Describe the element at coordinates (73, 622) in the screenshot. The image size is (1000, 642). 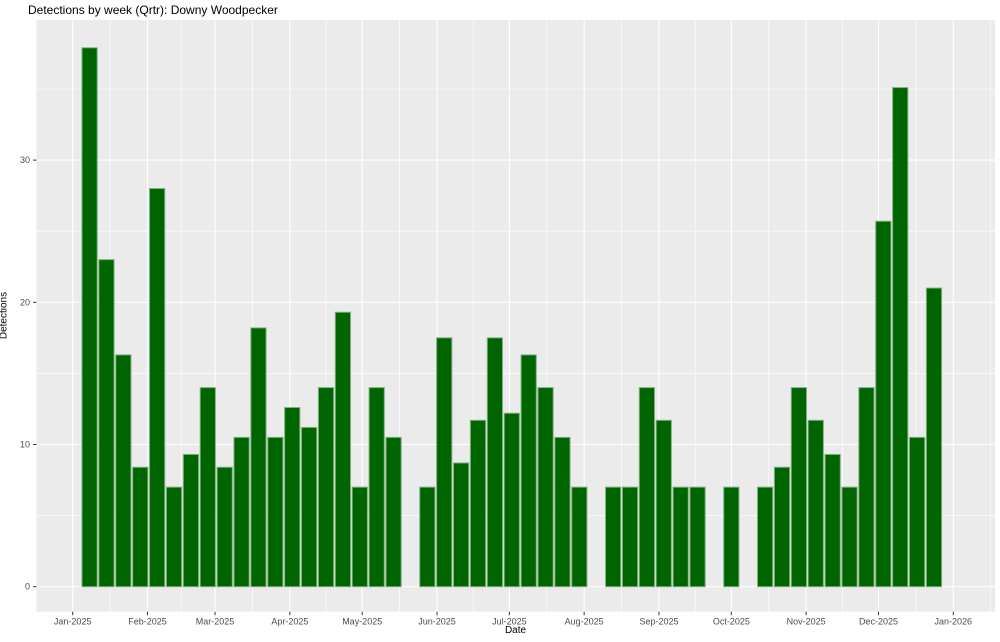
I see `x-tick-label: Jan-2025` at that location.